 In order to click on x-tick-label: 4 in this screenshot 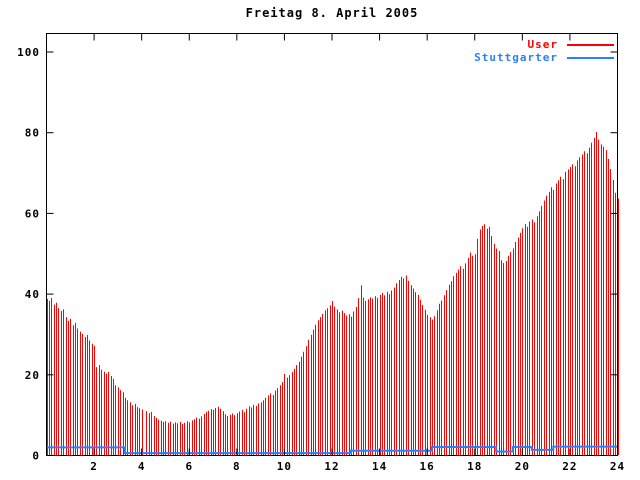, I will do `click(142, 466)`.